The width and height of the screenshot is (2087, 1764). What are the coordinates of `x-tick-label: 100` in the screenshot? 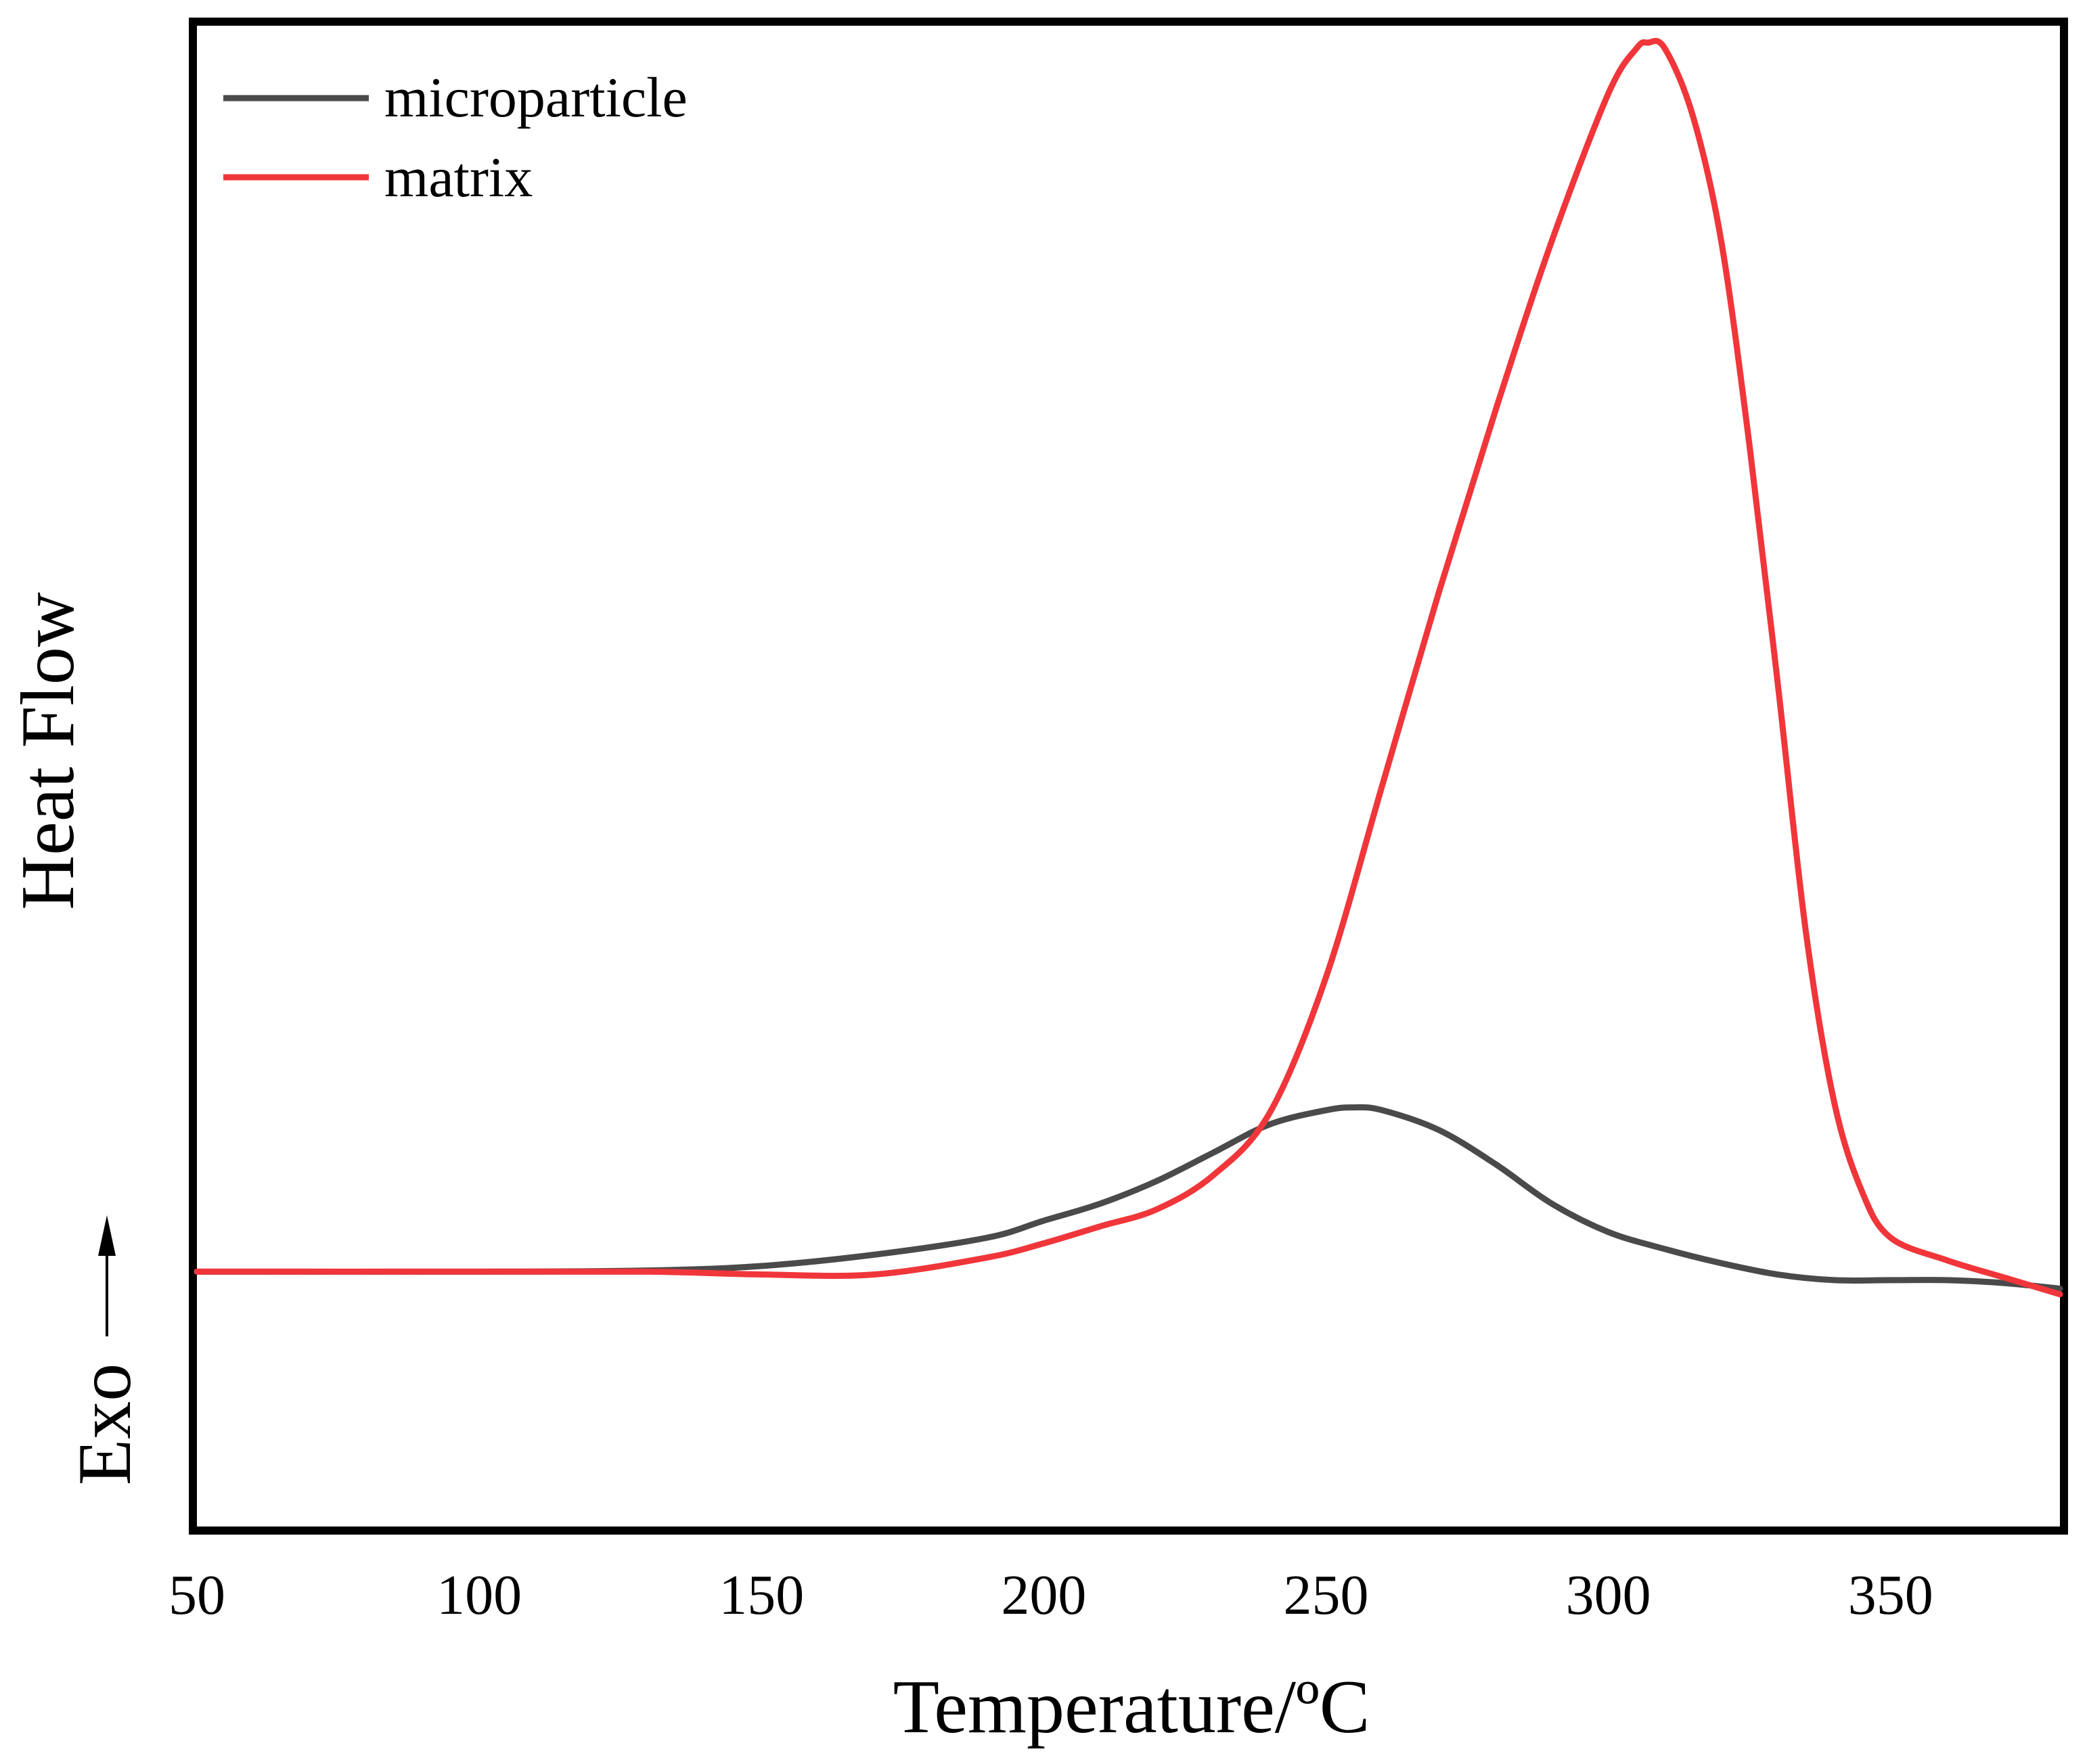 It's located at (479, 1595).